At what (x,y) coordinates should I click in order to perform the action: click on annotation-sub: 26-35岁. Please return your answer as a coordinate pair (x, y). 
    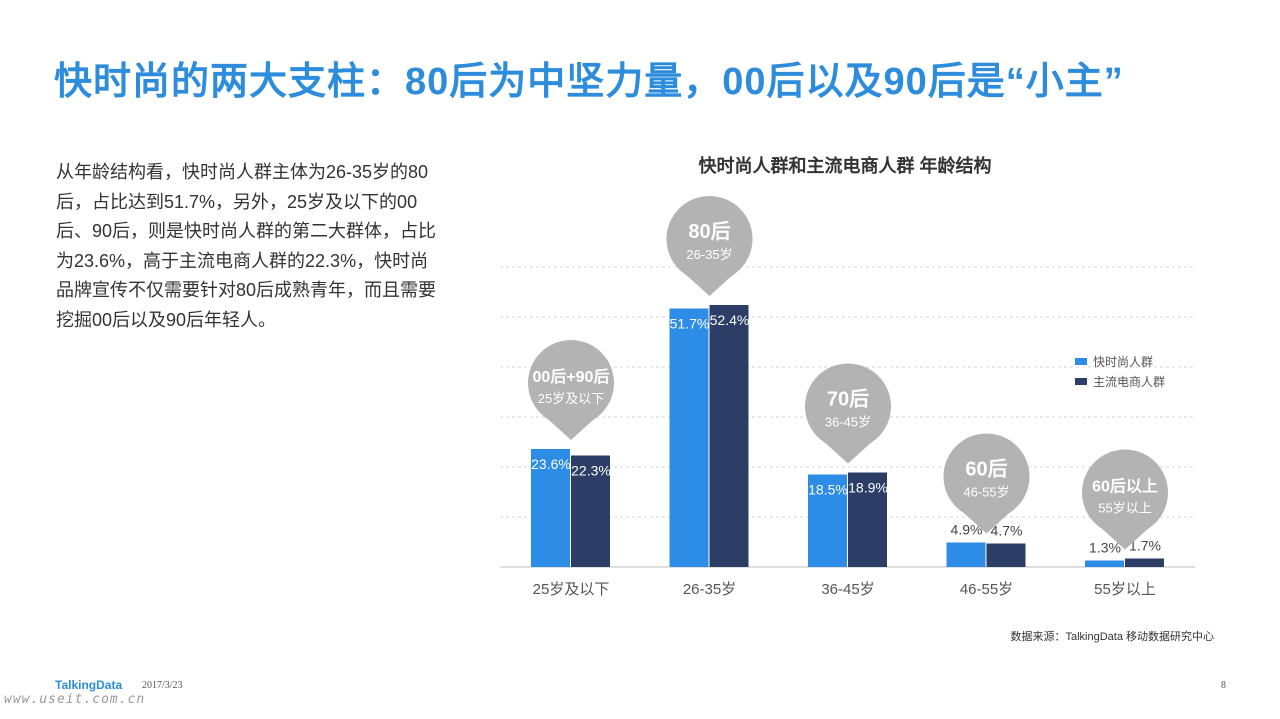
    Looking at the image, I should click on (709, 254).